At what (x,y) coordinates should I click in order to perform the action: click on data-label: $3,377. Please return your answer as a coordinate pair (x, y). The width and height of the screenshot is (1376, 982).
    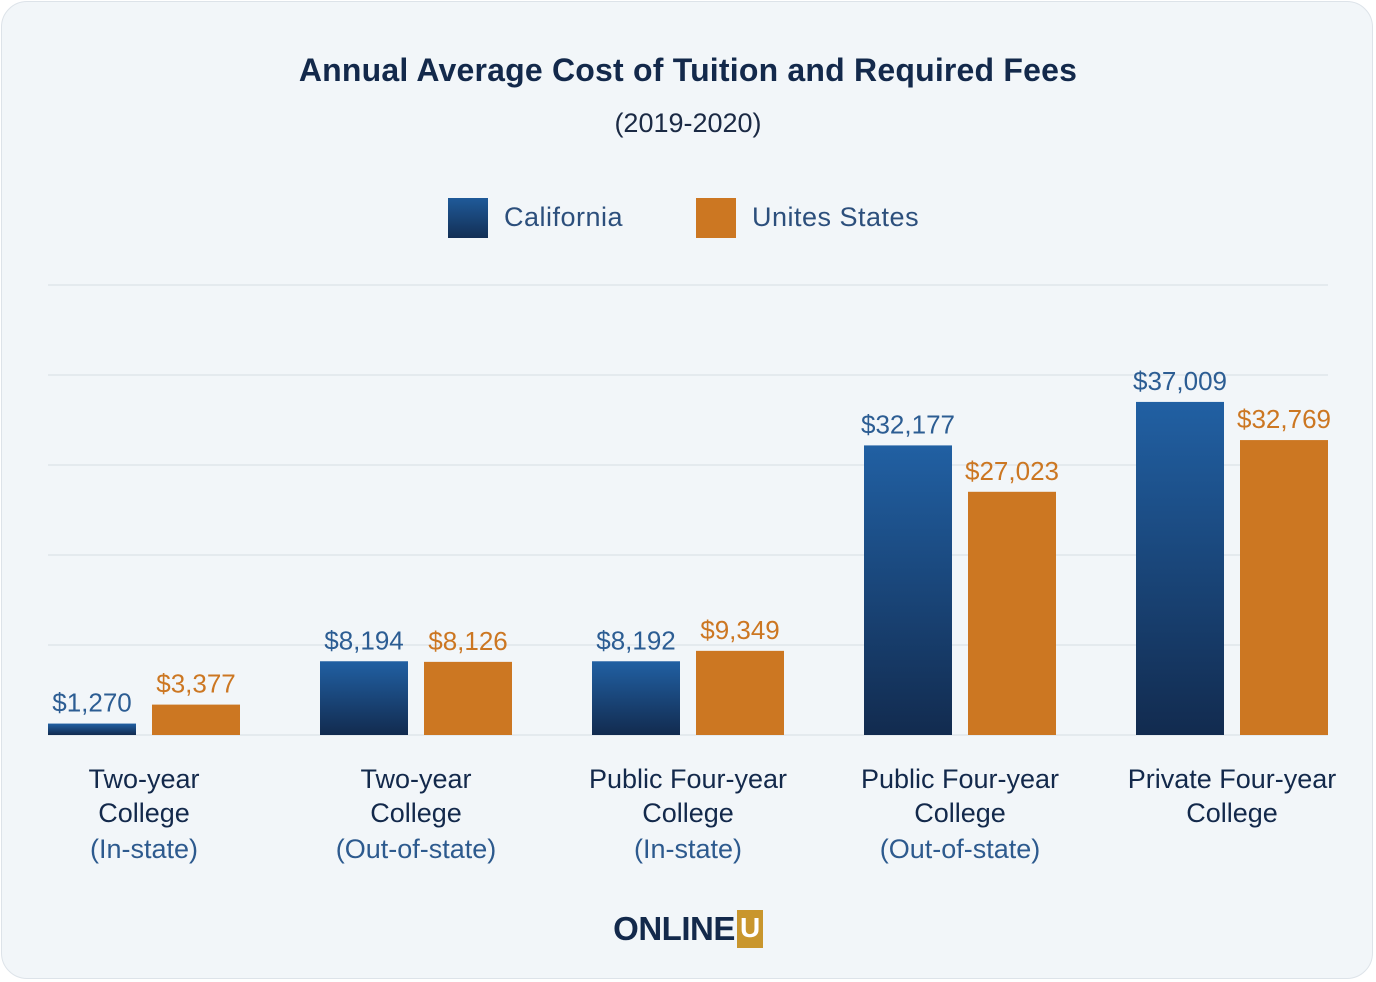
    Looking at the image, I should click on (196, 684).